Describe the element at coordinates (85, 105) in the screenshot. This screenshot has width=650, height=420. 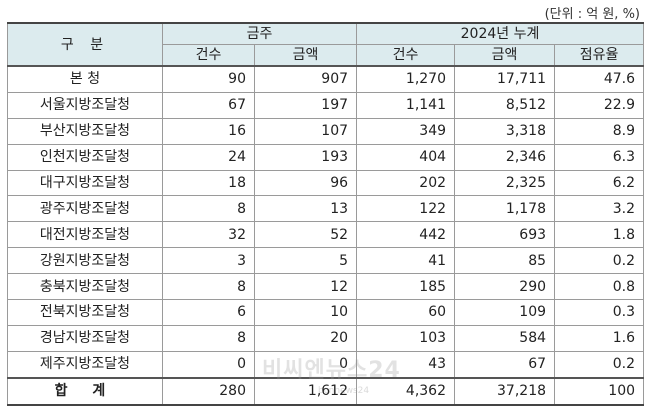
I see `office-name-cell: 서울지방조달청` at that location.